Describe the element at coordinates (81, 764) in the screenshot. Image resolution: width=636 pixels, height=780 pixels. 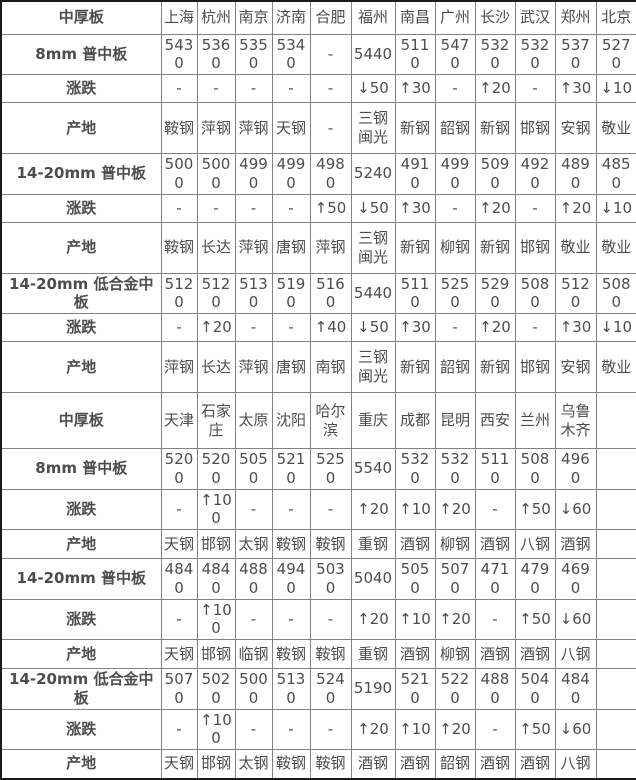
I see `row-label: 产地` at that location.